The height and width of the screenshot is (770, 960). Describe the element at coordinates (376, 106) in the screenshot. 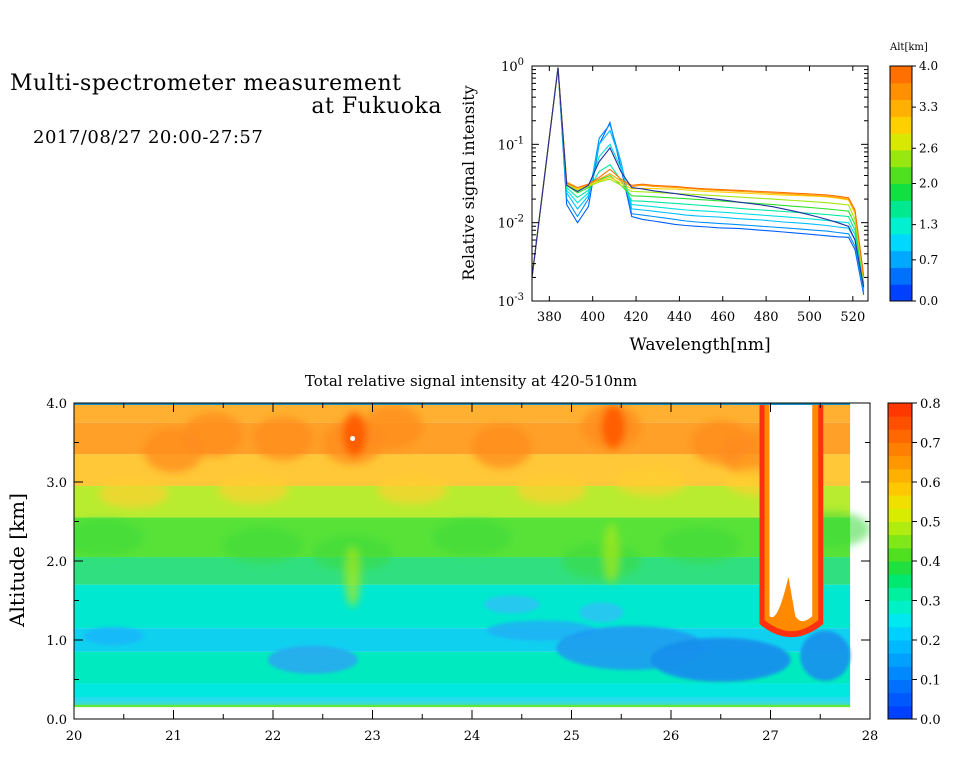

I see `title-line-2: at Fukuoka` at that location.